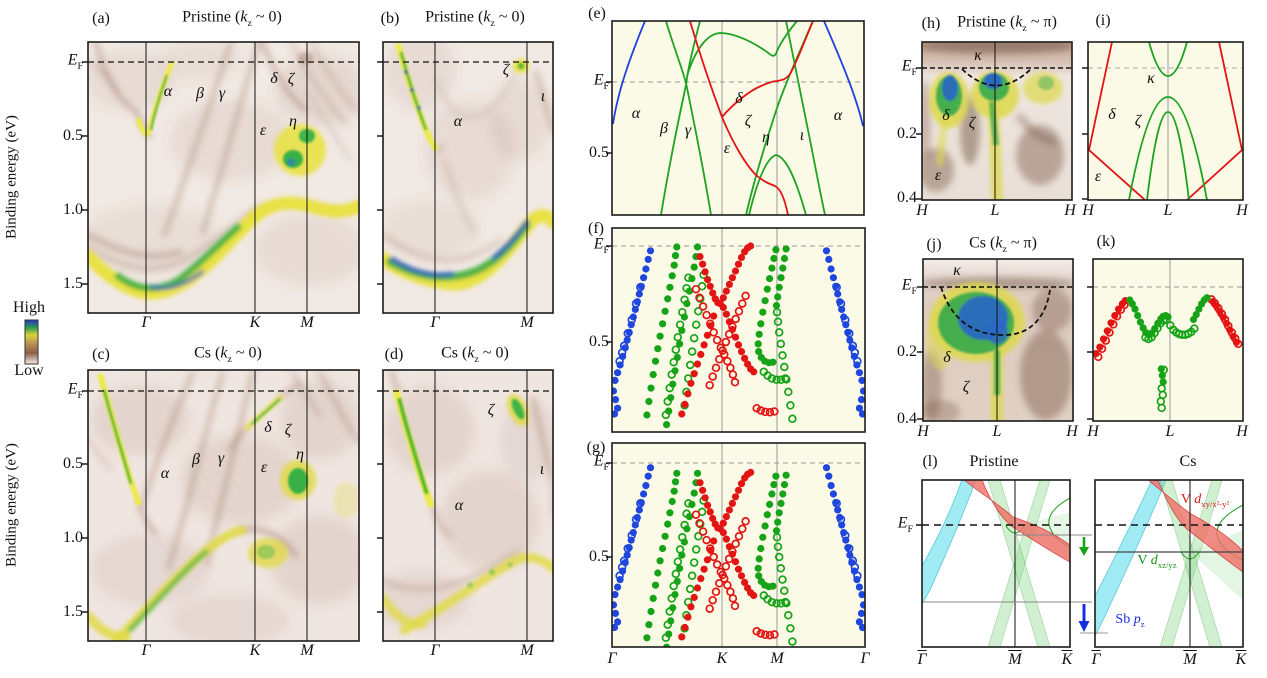 The image size is (1267, 678). I want to click on panel-b-heatmap, so click(468, 177).